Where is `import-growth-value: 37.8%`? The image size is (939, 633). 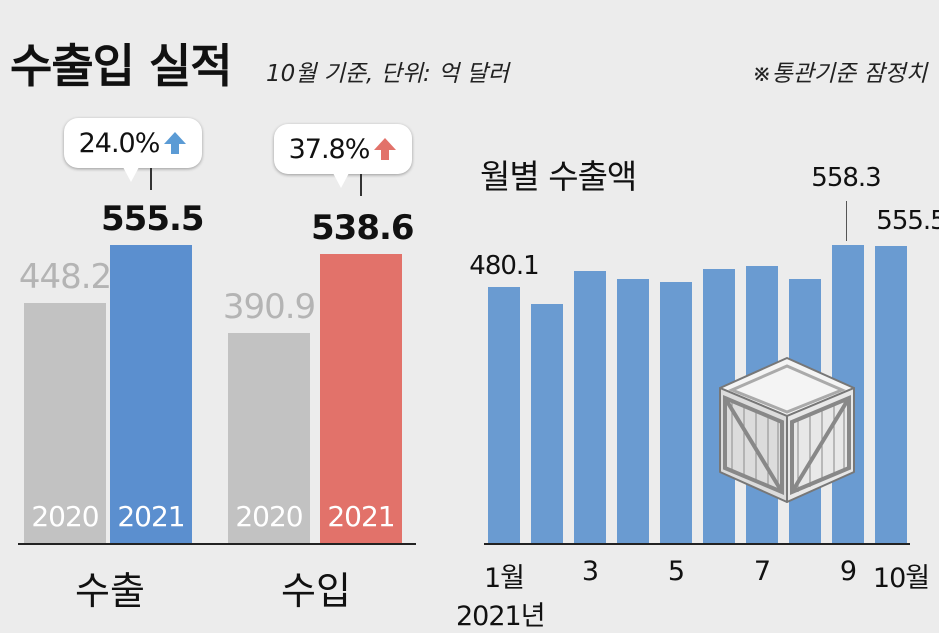 import-growth-value: 37.8% is located at coordinates (329, 149).